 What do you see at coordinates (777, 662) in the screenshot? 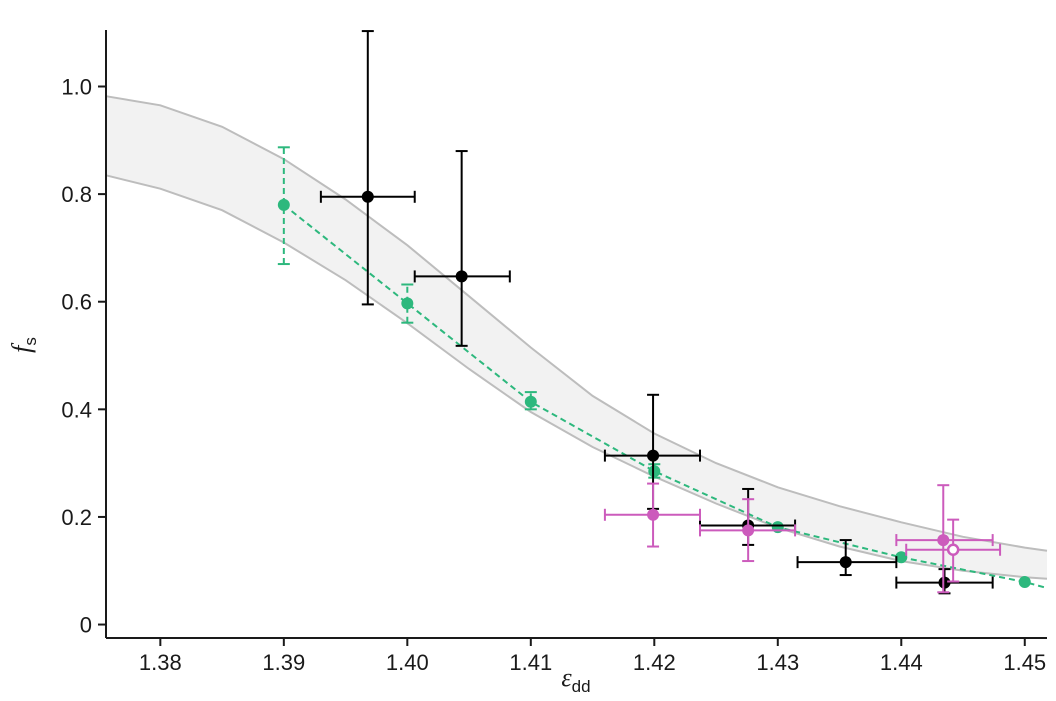
I see `x-tick-label: 1.43` at bounding box center [777, 662].